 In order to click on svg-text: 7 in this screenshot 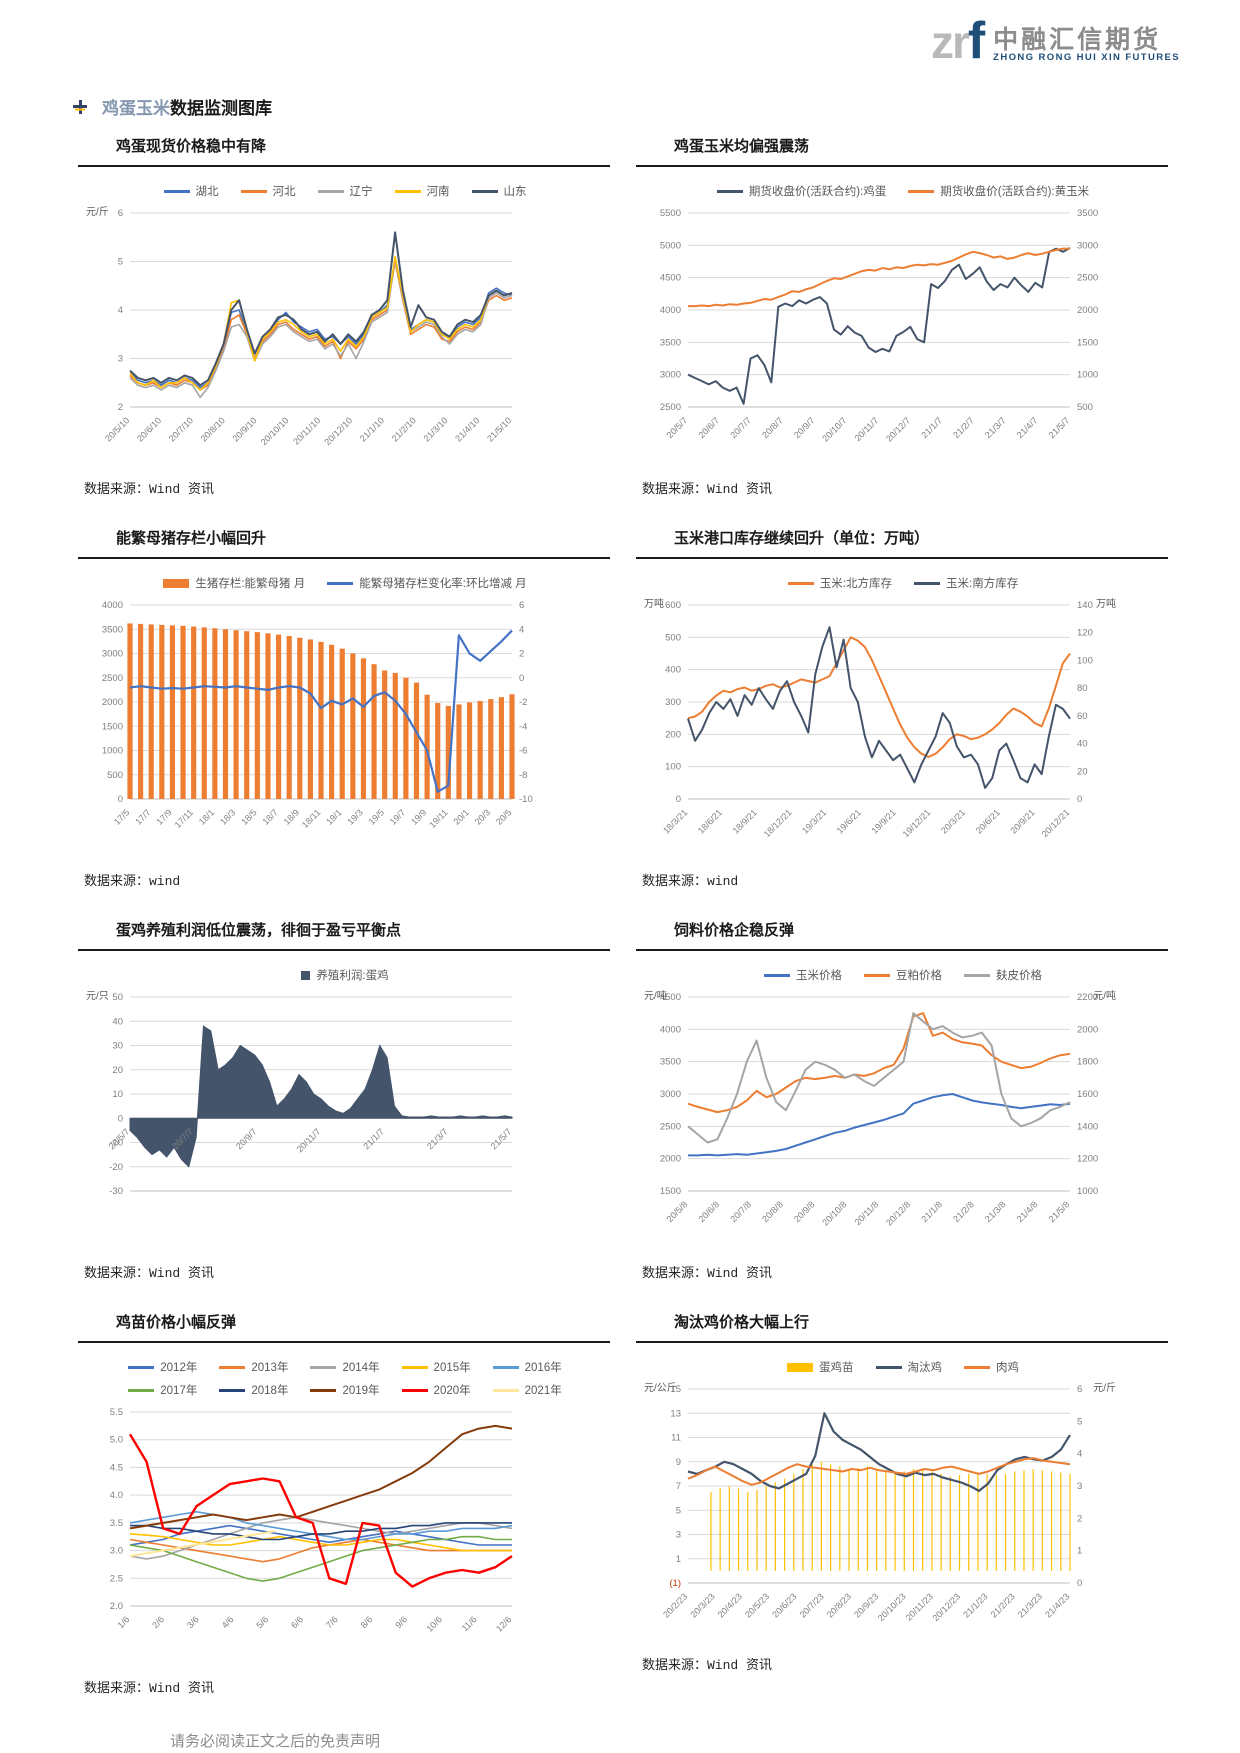, I will do `click(678, 1486)`.